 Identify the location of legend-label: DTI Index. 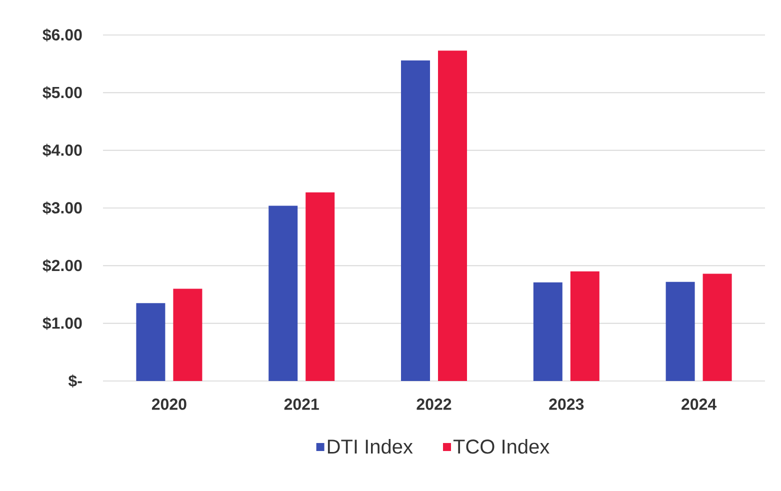
(370, 446).